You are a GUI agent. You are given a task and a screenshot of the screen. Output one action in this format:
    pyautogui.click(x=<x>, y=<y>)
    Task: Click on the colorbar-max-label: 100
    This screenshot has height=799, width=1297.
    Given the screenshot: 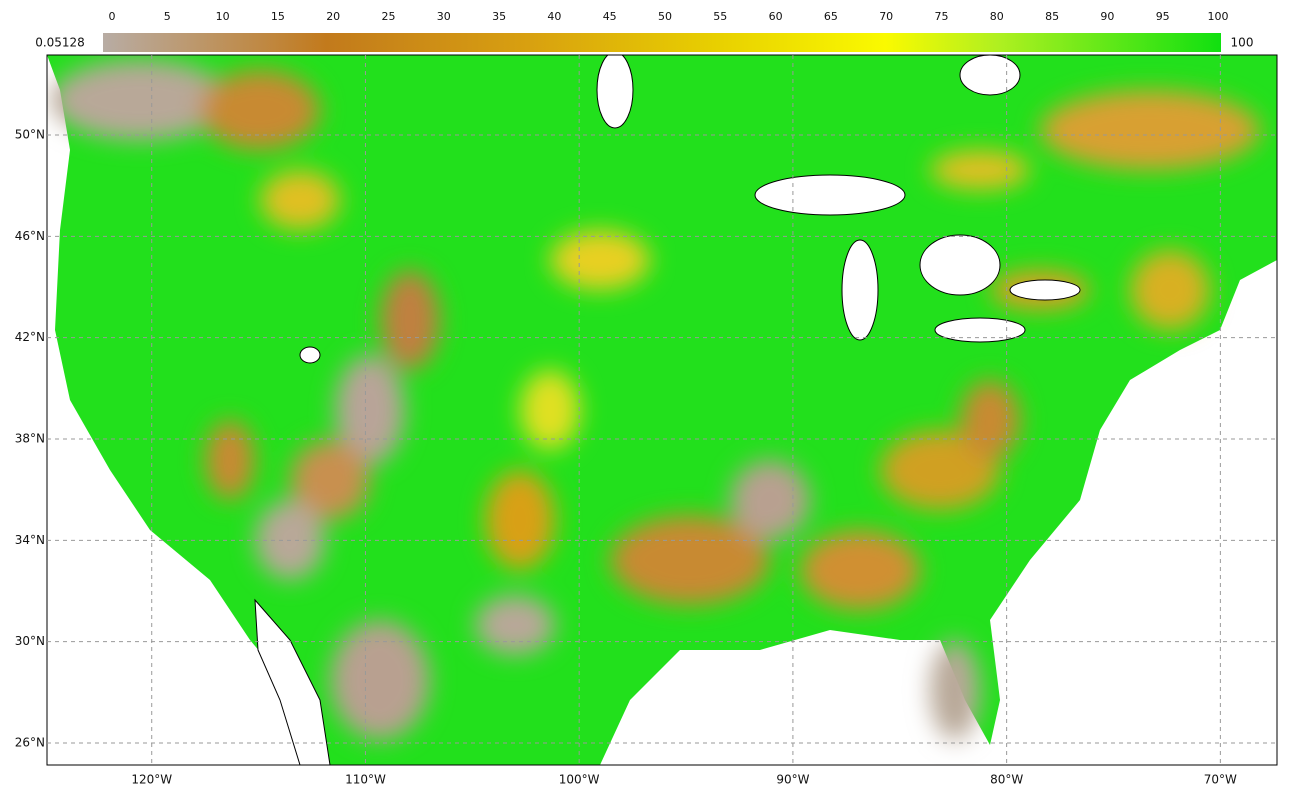 What is the action you would take?
    pyautogui.click(x=1242, y=43)
    